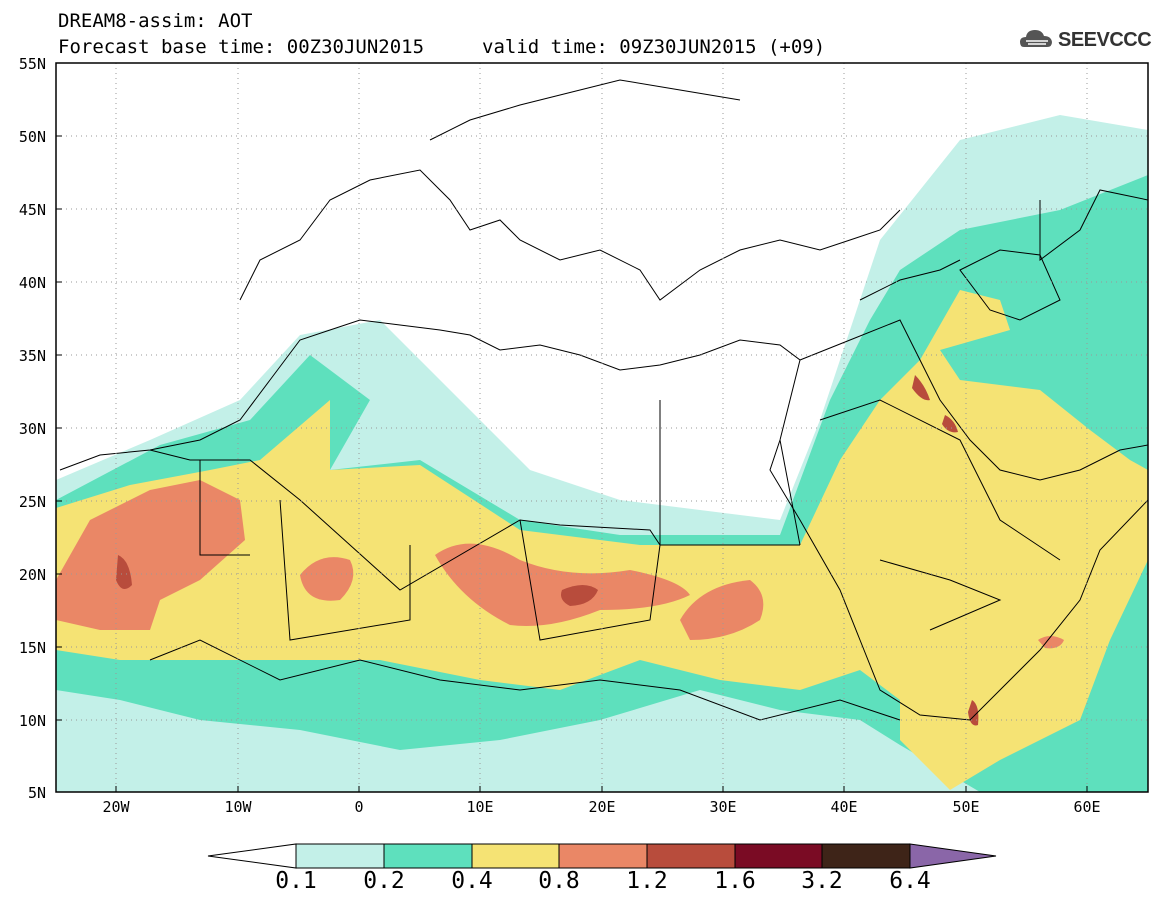 The width and height of the screenshot is (1165, 905). Describe the element at coordinates (953, 856) in the screenshot. I see `colorbar-high-arrow` at that location.